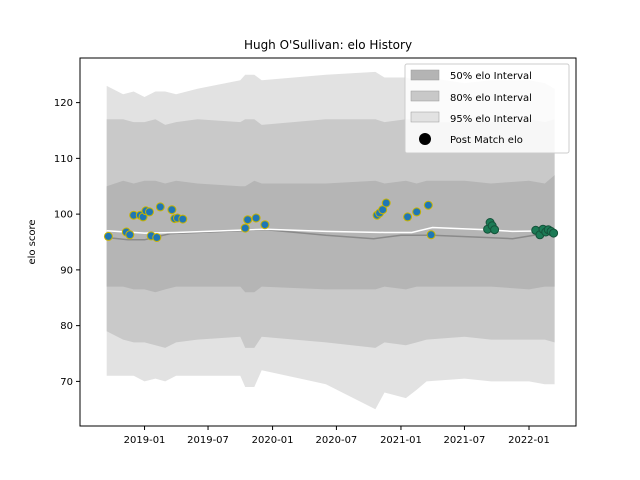 This screenshot has height=480, width=640. I want to click on y-tick-label: 80, so click(66, 326).